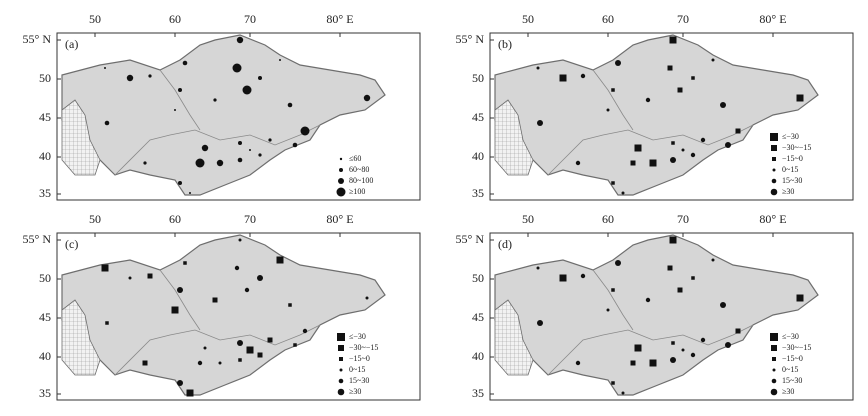  I want to click on panel-label: (d), so click(505, 244).